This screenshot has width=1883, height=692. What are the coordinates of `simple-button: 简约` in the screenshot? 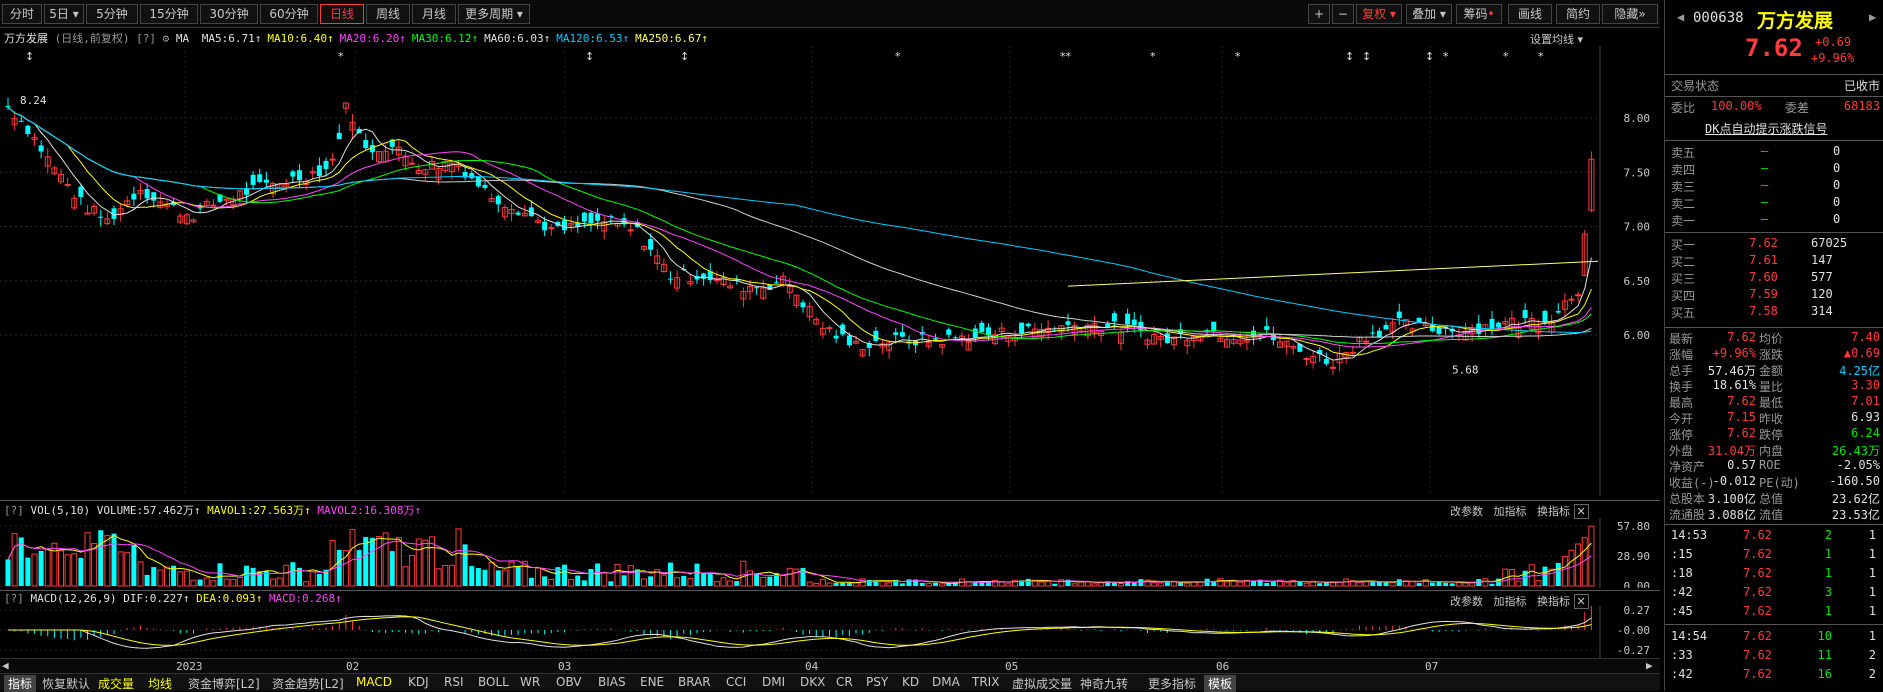 It's located at (1578, 14).